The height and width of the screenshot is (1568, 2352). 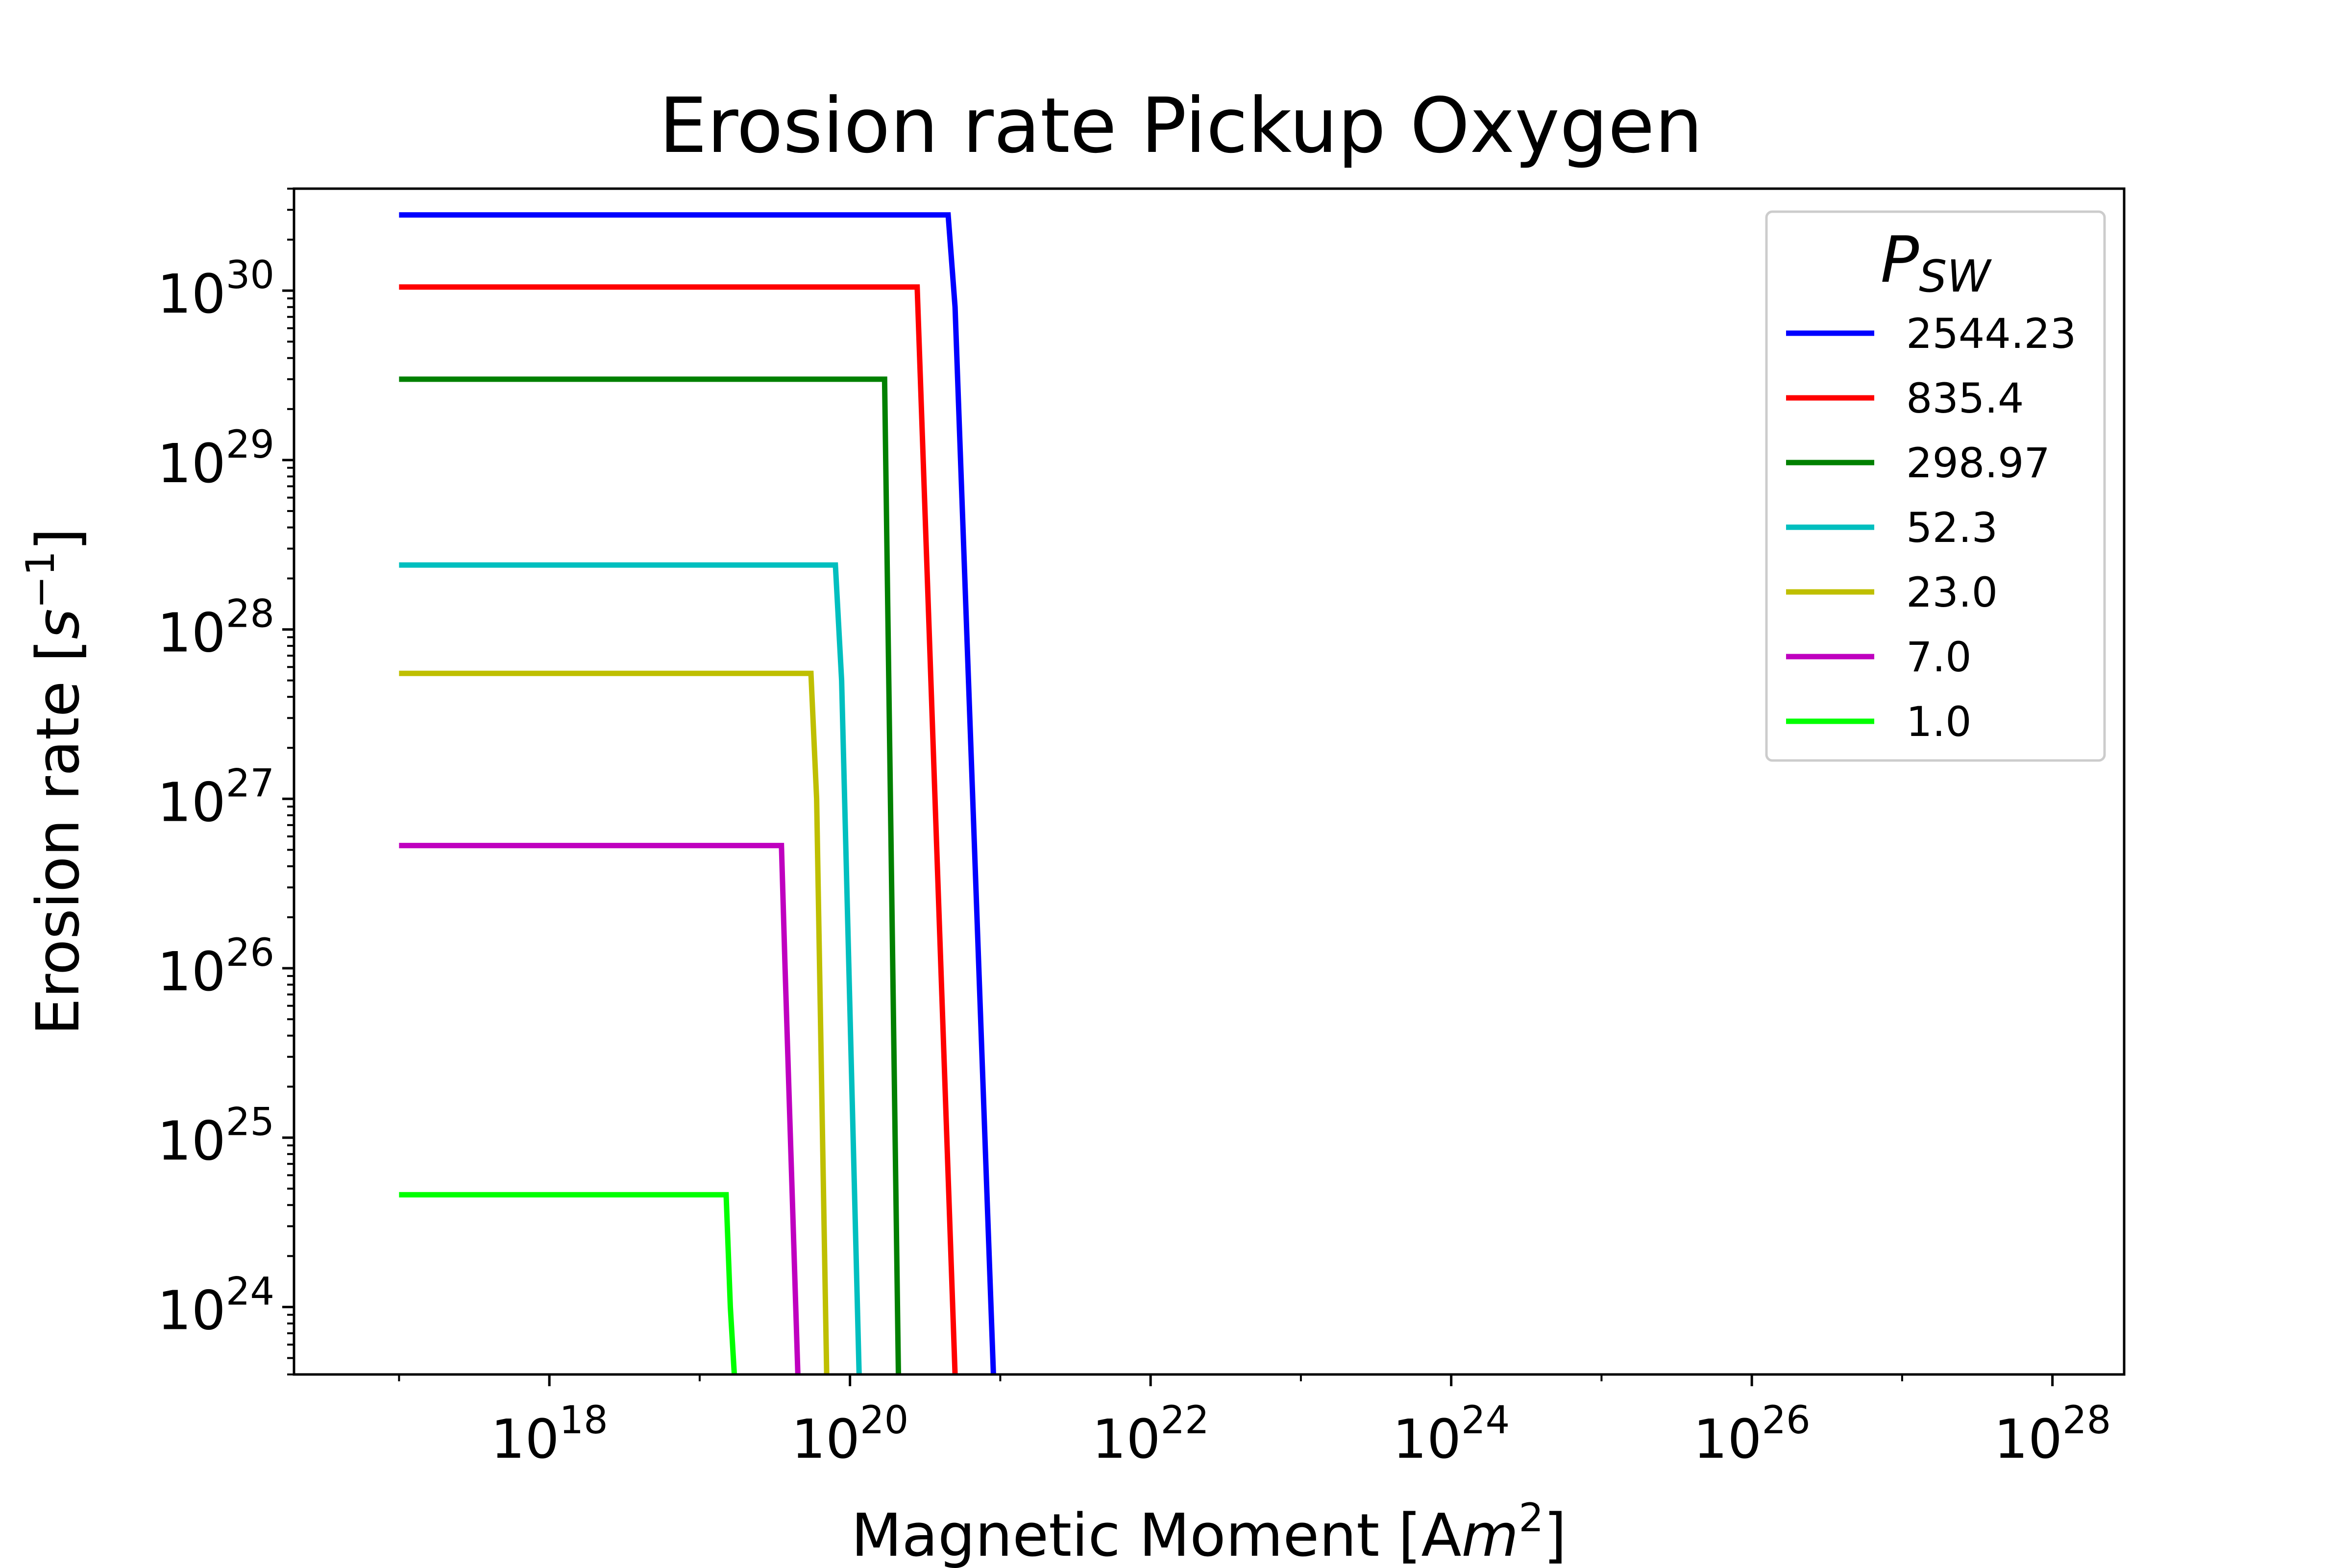 What do you see at coordinates (1892, 592) in the screenshot?
I see `legend-entry-4: 23.0` at bounding box center [1892, 592].